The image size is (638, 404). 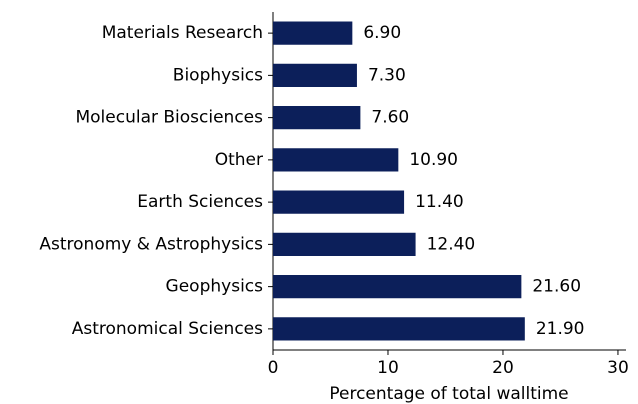 What do you see at coordinates (556, 287) in the screenshot?
I see `value-label: 21.60` at bounding box center [556, 287].